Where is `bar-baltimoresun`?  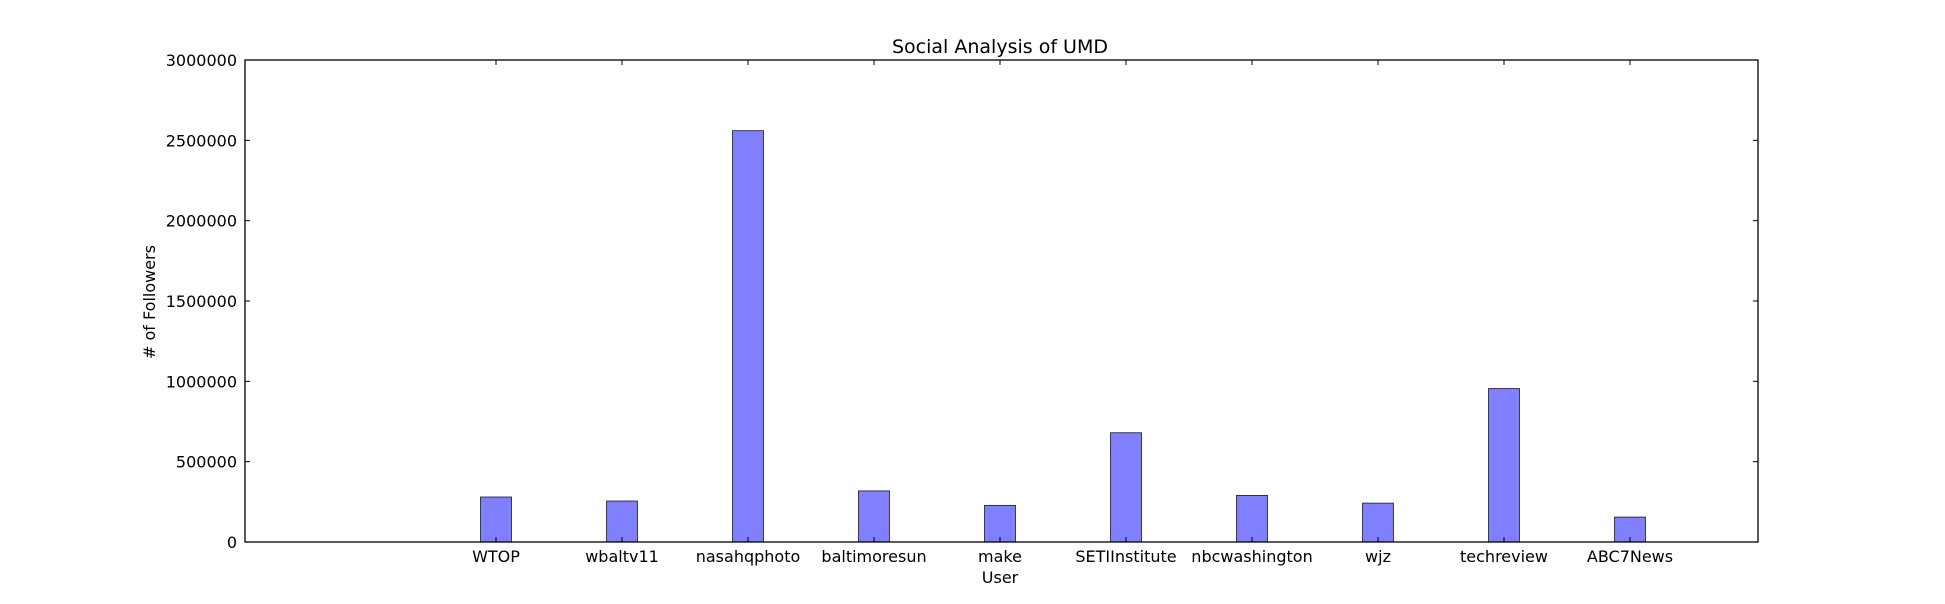
bar-baltimoresun is located at coordinates (874, 516).